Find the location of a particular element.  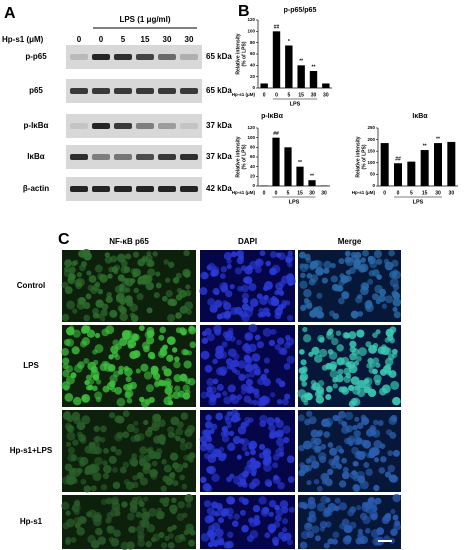

row-label: LPS is located at coordinates (31, 365).